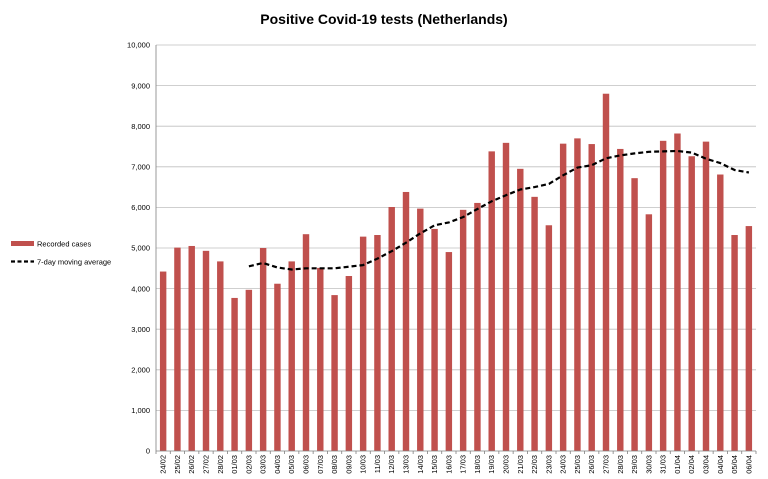 Image resolution: width=768 pixels, height=479 pixels. I want to click on x-tick-label: 31/03, so click(663, 464).